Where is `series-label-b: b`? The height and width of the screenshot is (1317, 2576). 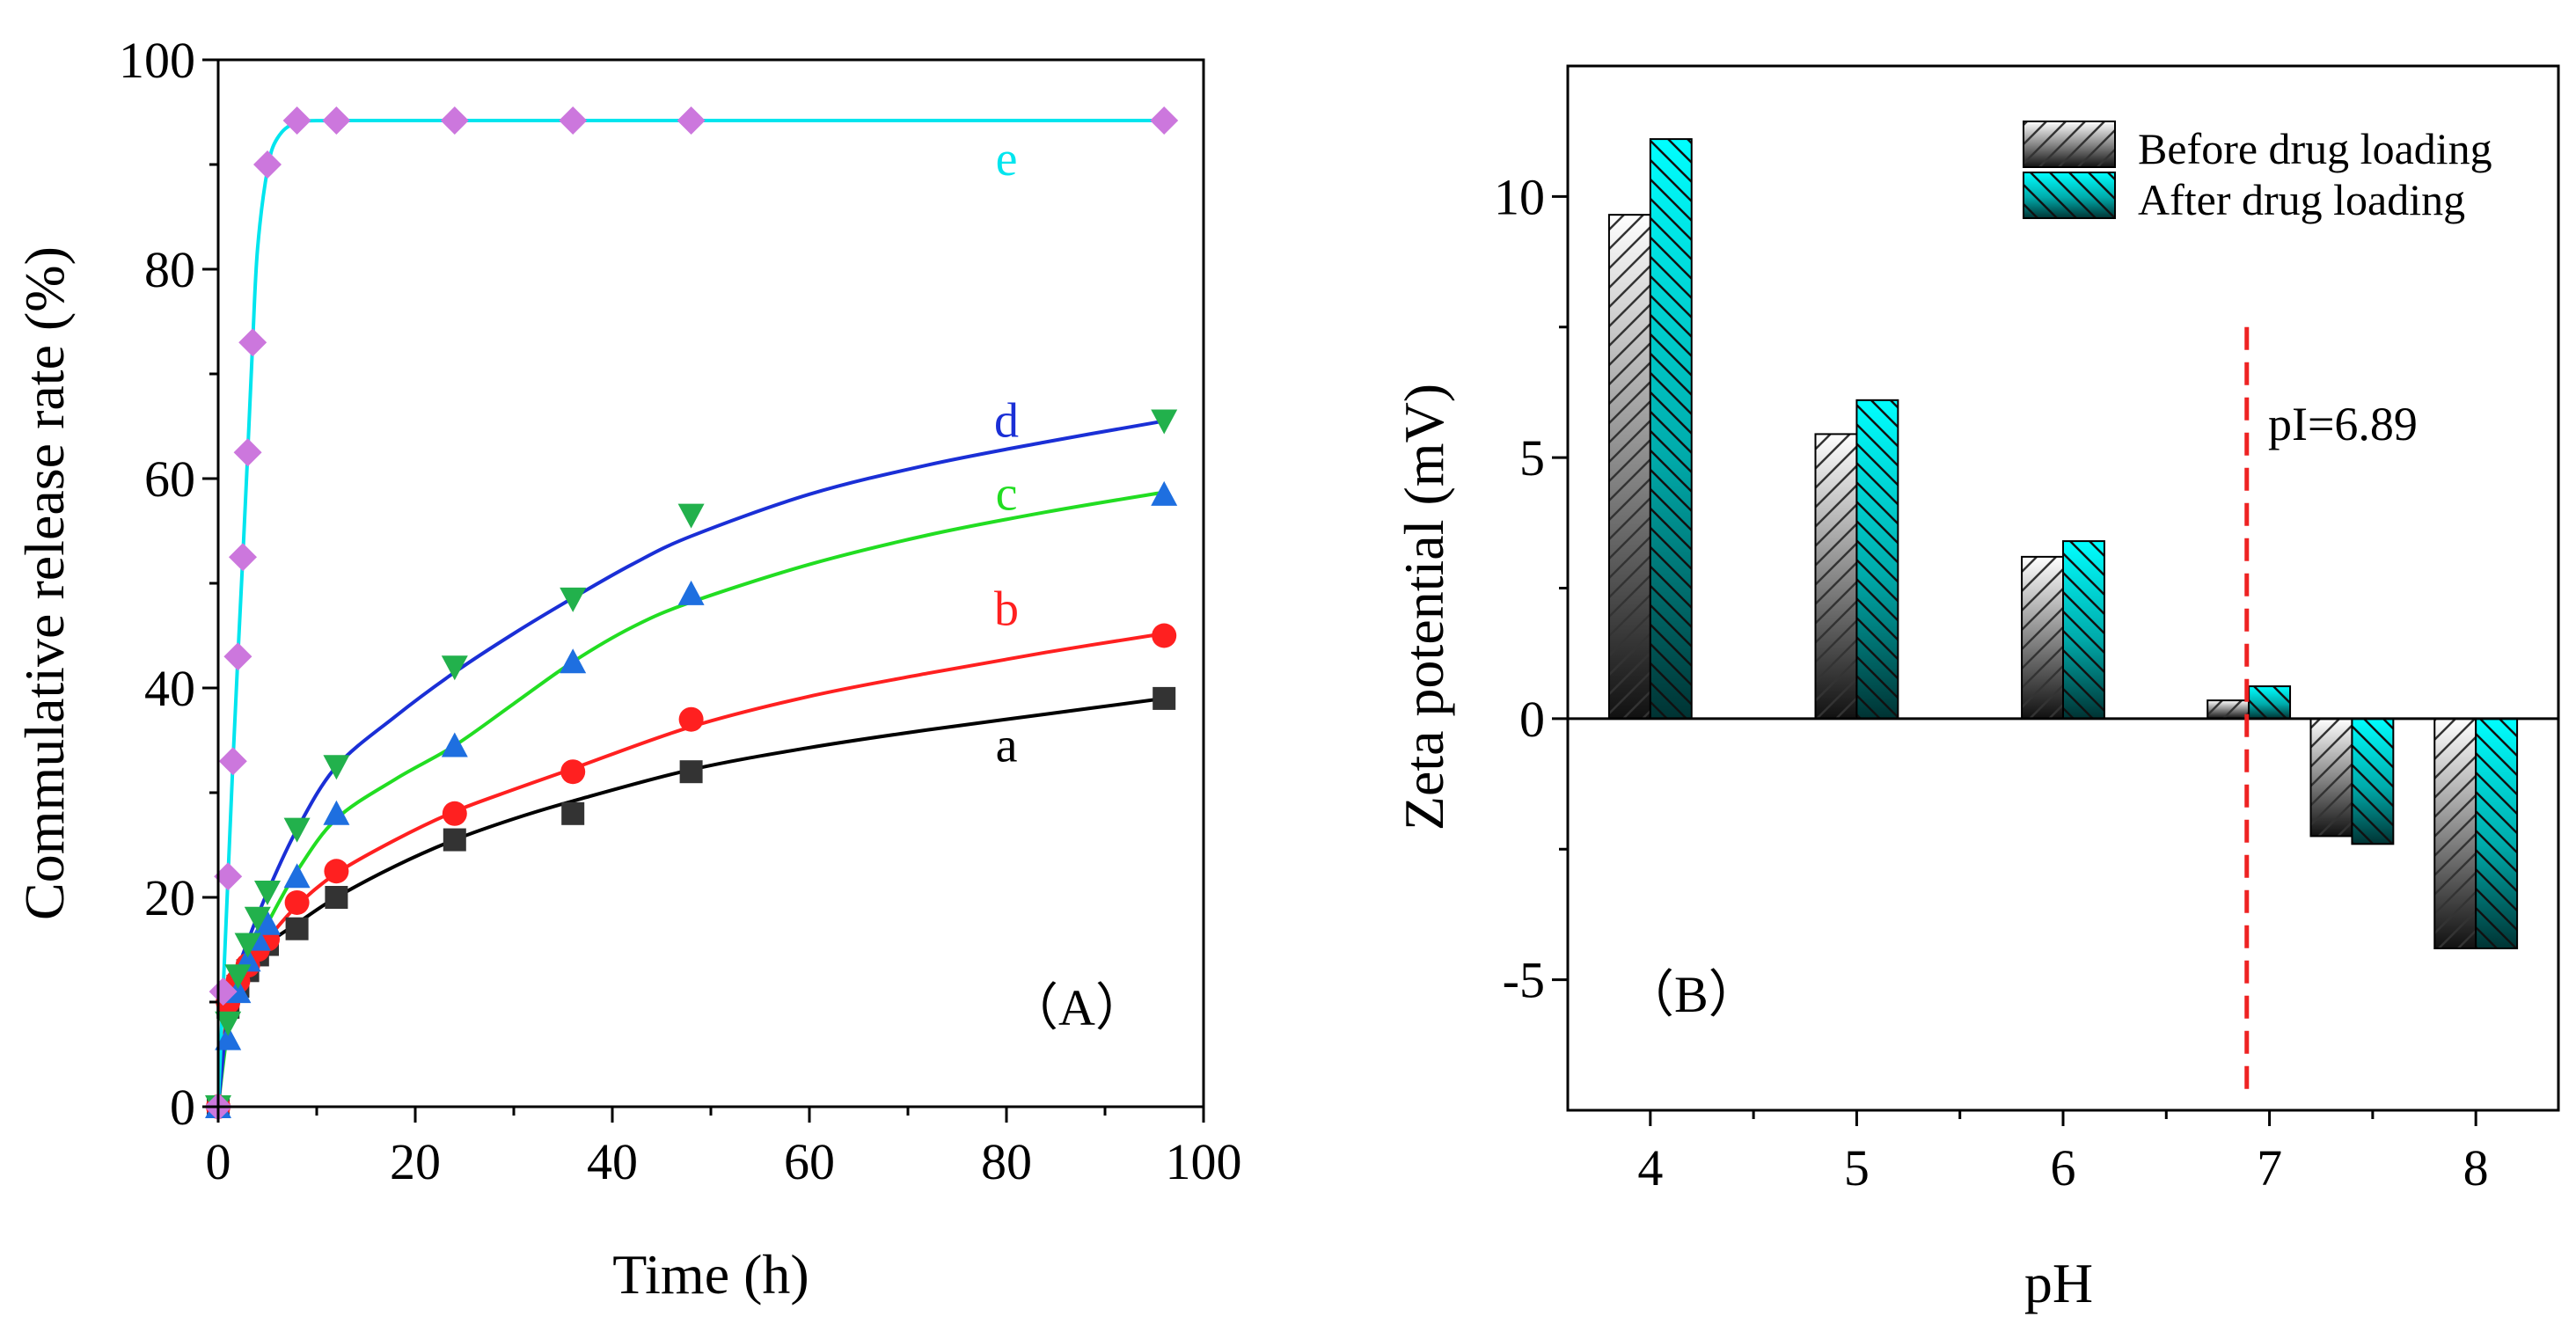
series-label-b: b is located at coordinates (1007, 609).